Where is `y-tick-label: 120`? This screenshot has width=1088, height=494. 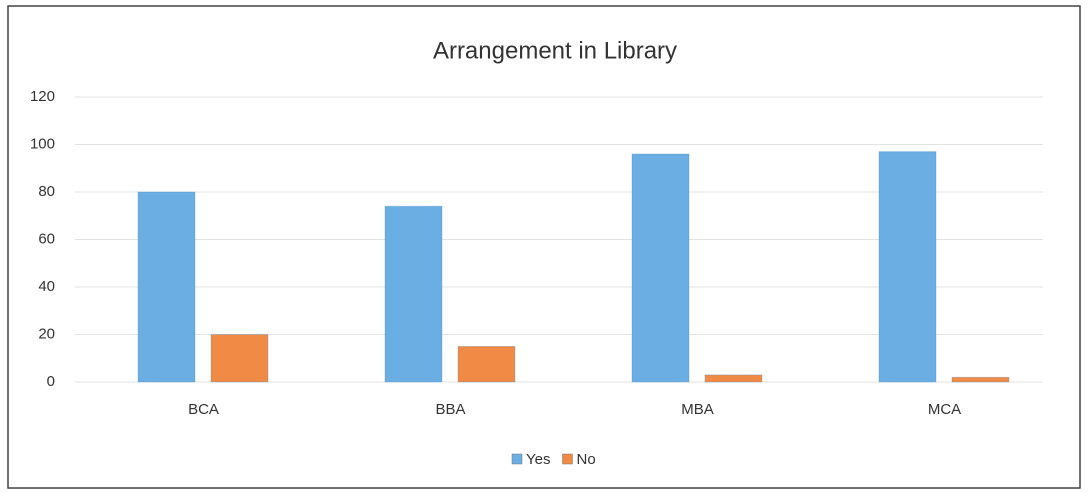
y-tick-label: 120 is located at coordinates (42, 96).